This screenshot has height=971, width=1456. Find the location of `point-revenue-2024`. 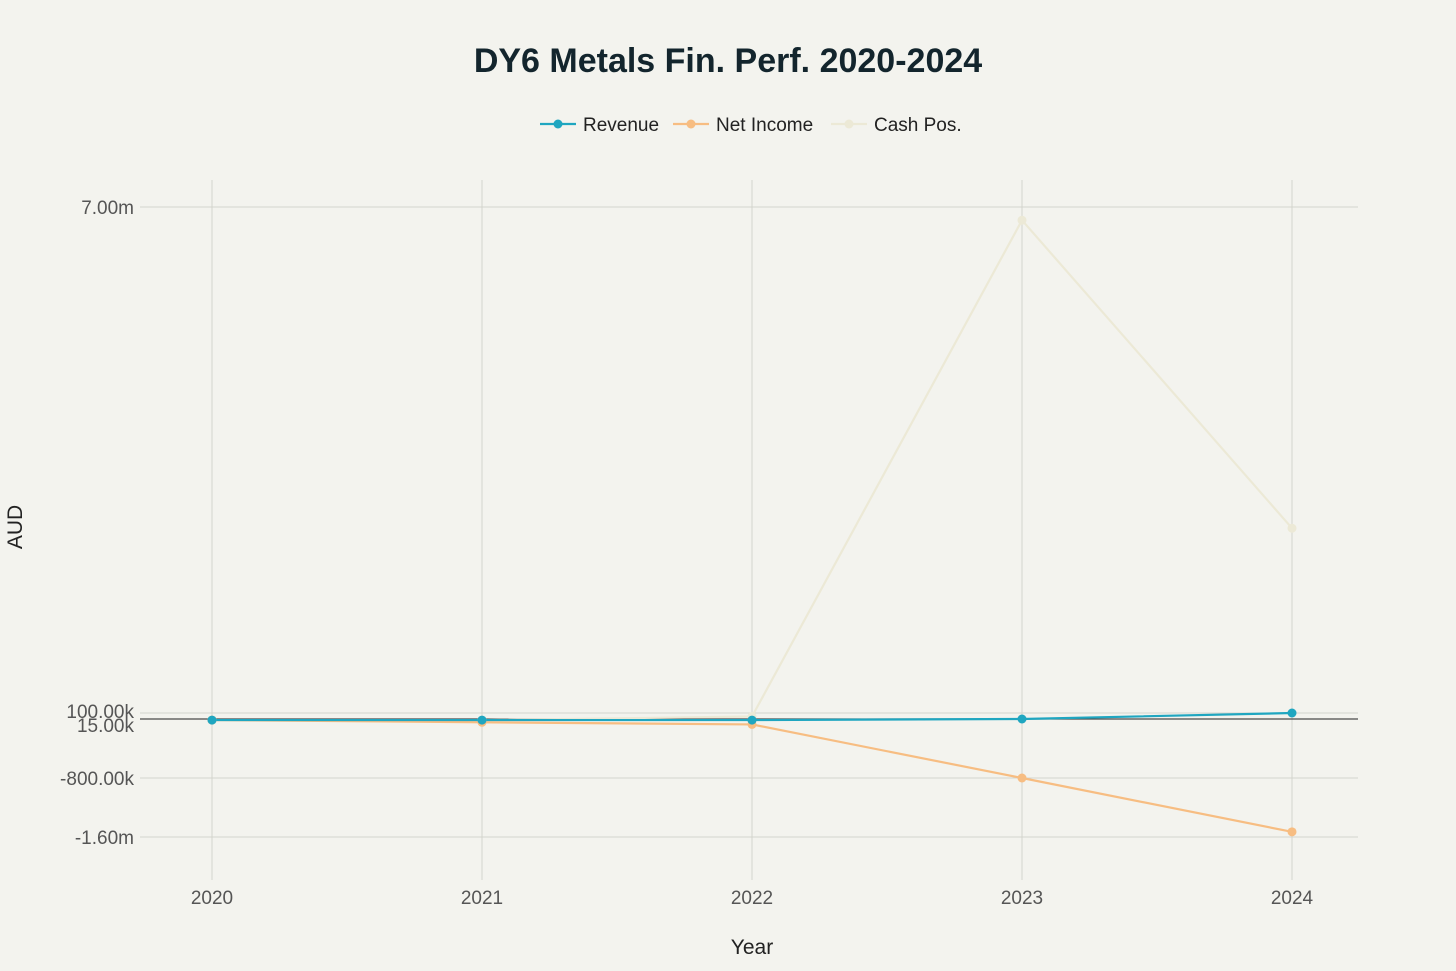

point-revenue-2024 is located at coordinates (1292, 713).